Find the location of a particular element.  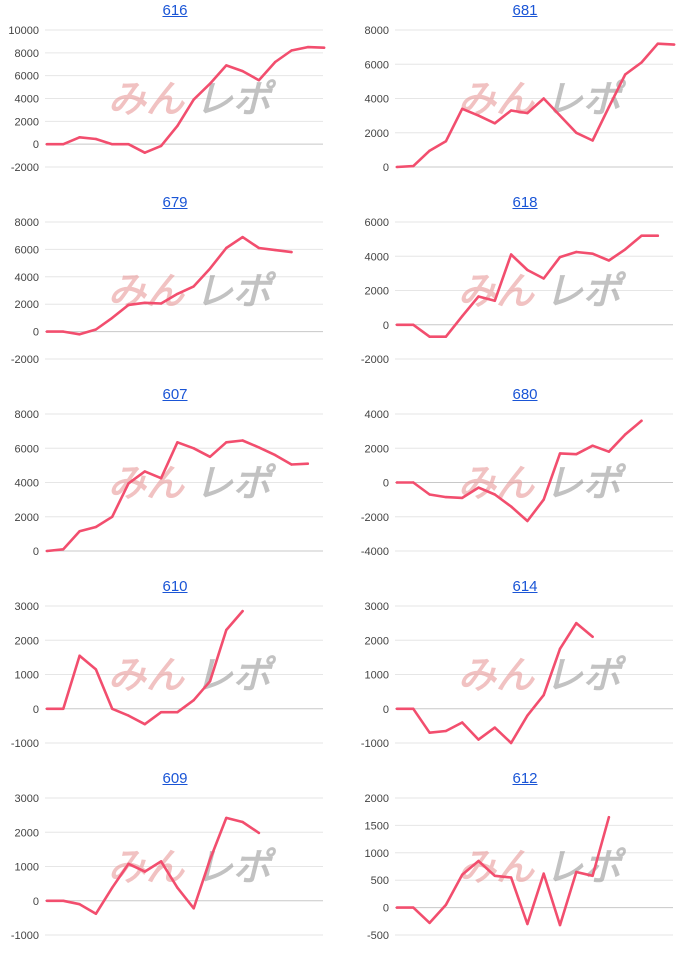

chart-title-link: 680 is located at coordinates (525, 394).